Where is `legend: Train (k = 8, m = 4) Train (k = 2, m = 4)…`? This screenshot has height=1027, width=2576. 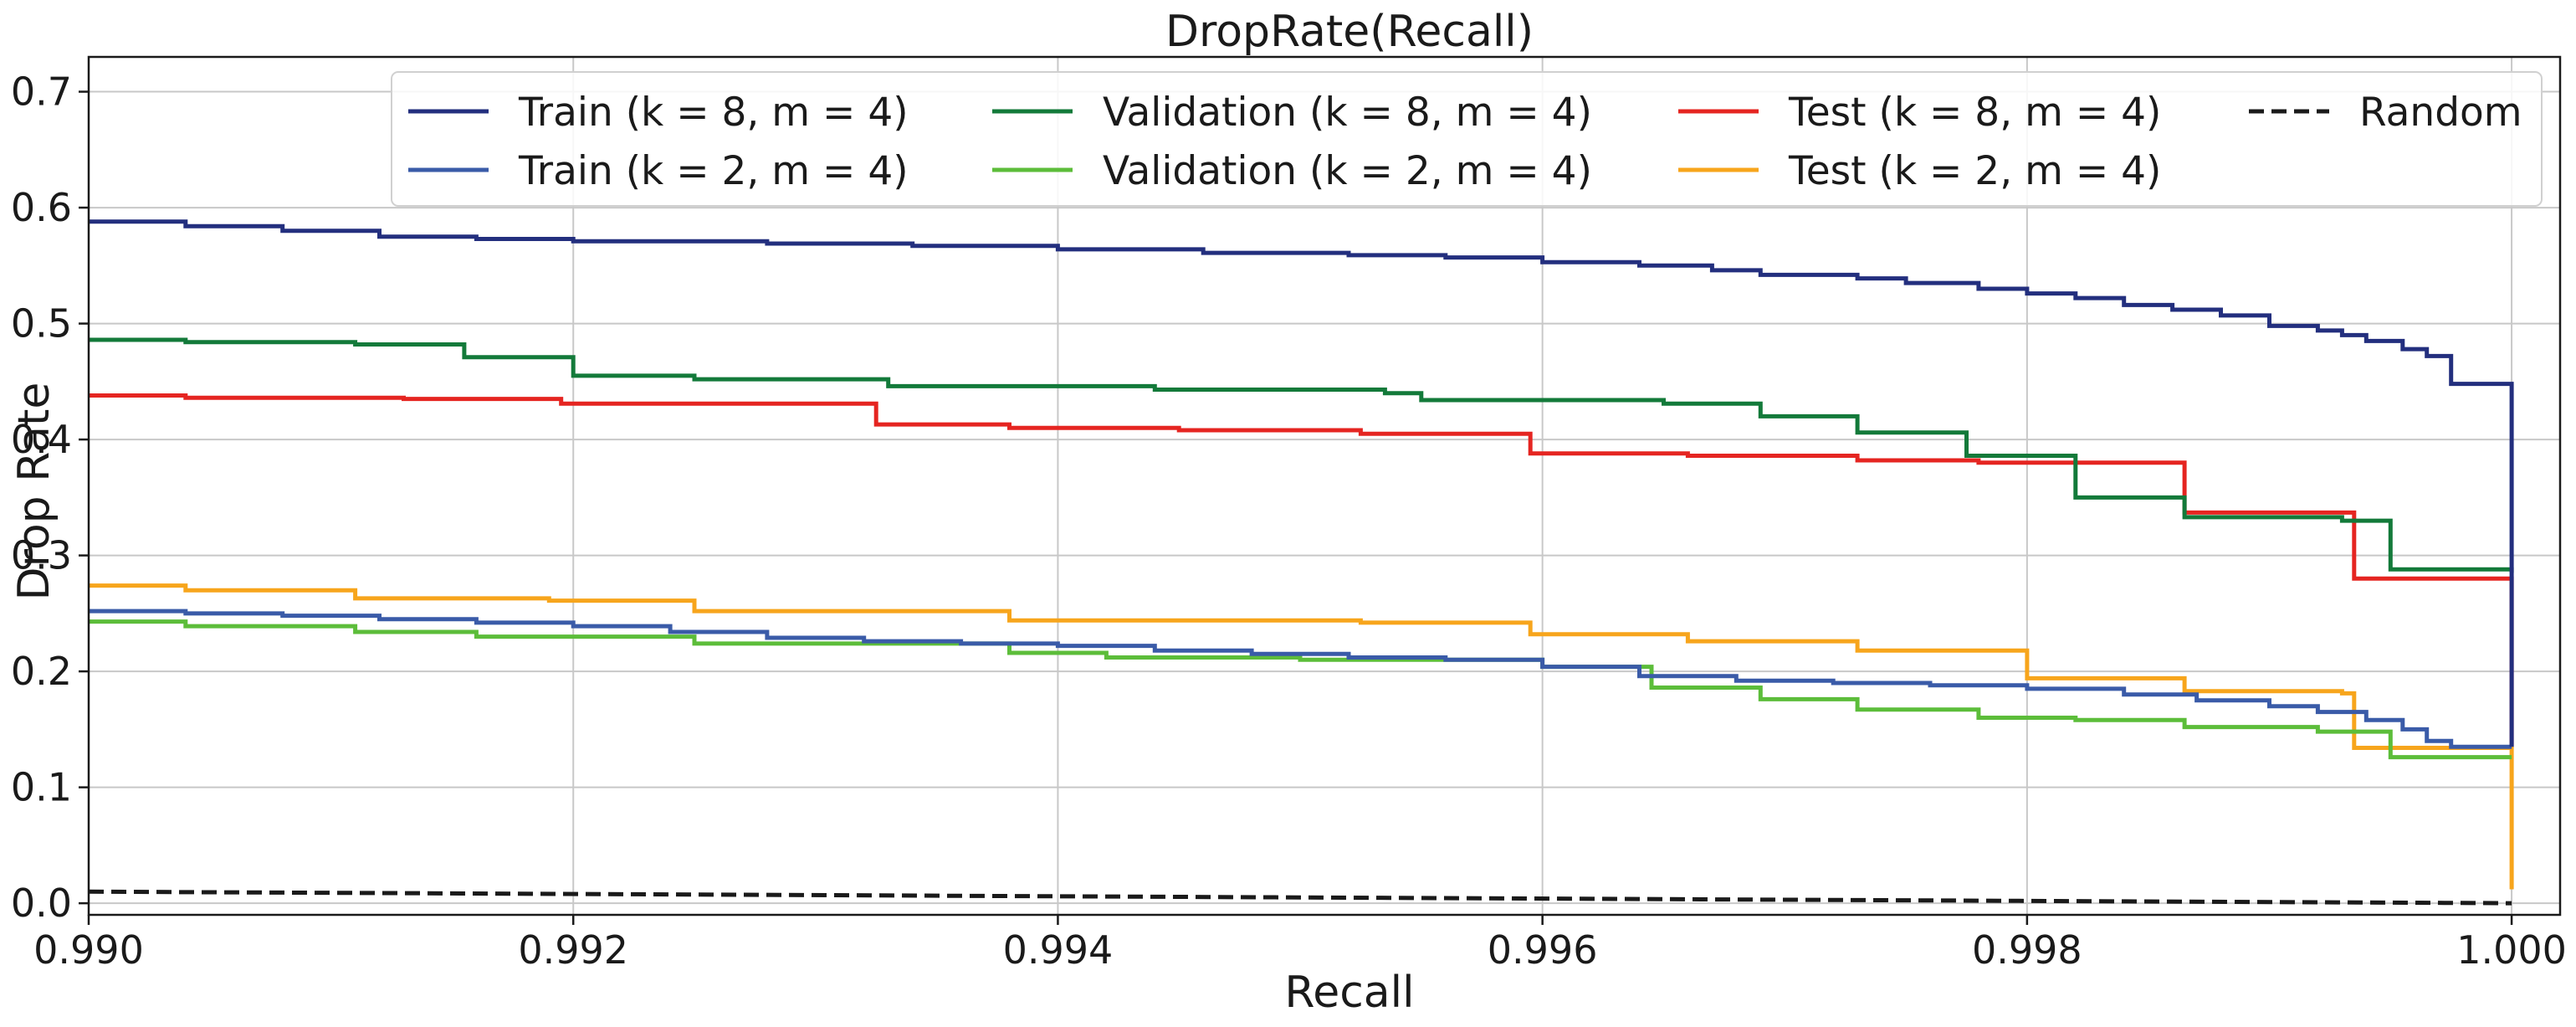
legend: Train (k = 8, m = 4) Train (k = 2, m = 4)… is located at coordinates (1467, 139).